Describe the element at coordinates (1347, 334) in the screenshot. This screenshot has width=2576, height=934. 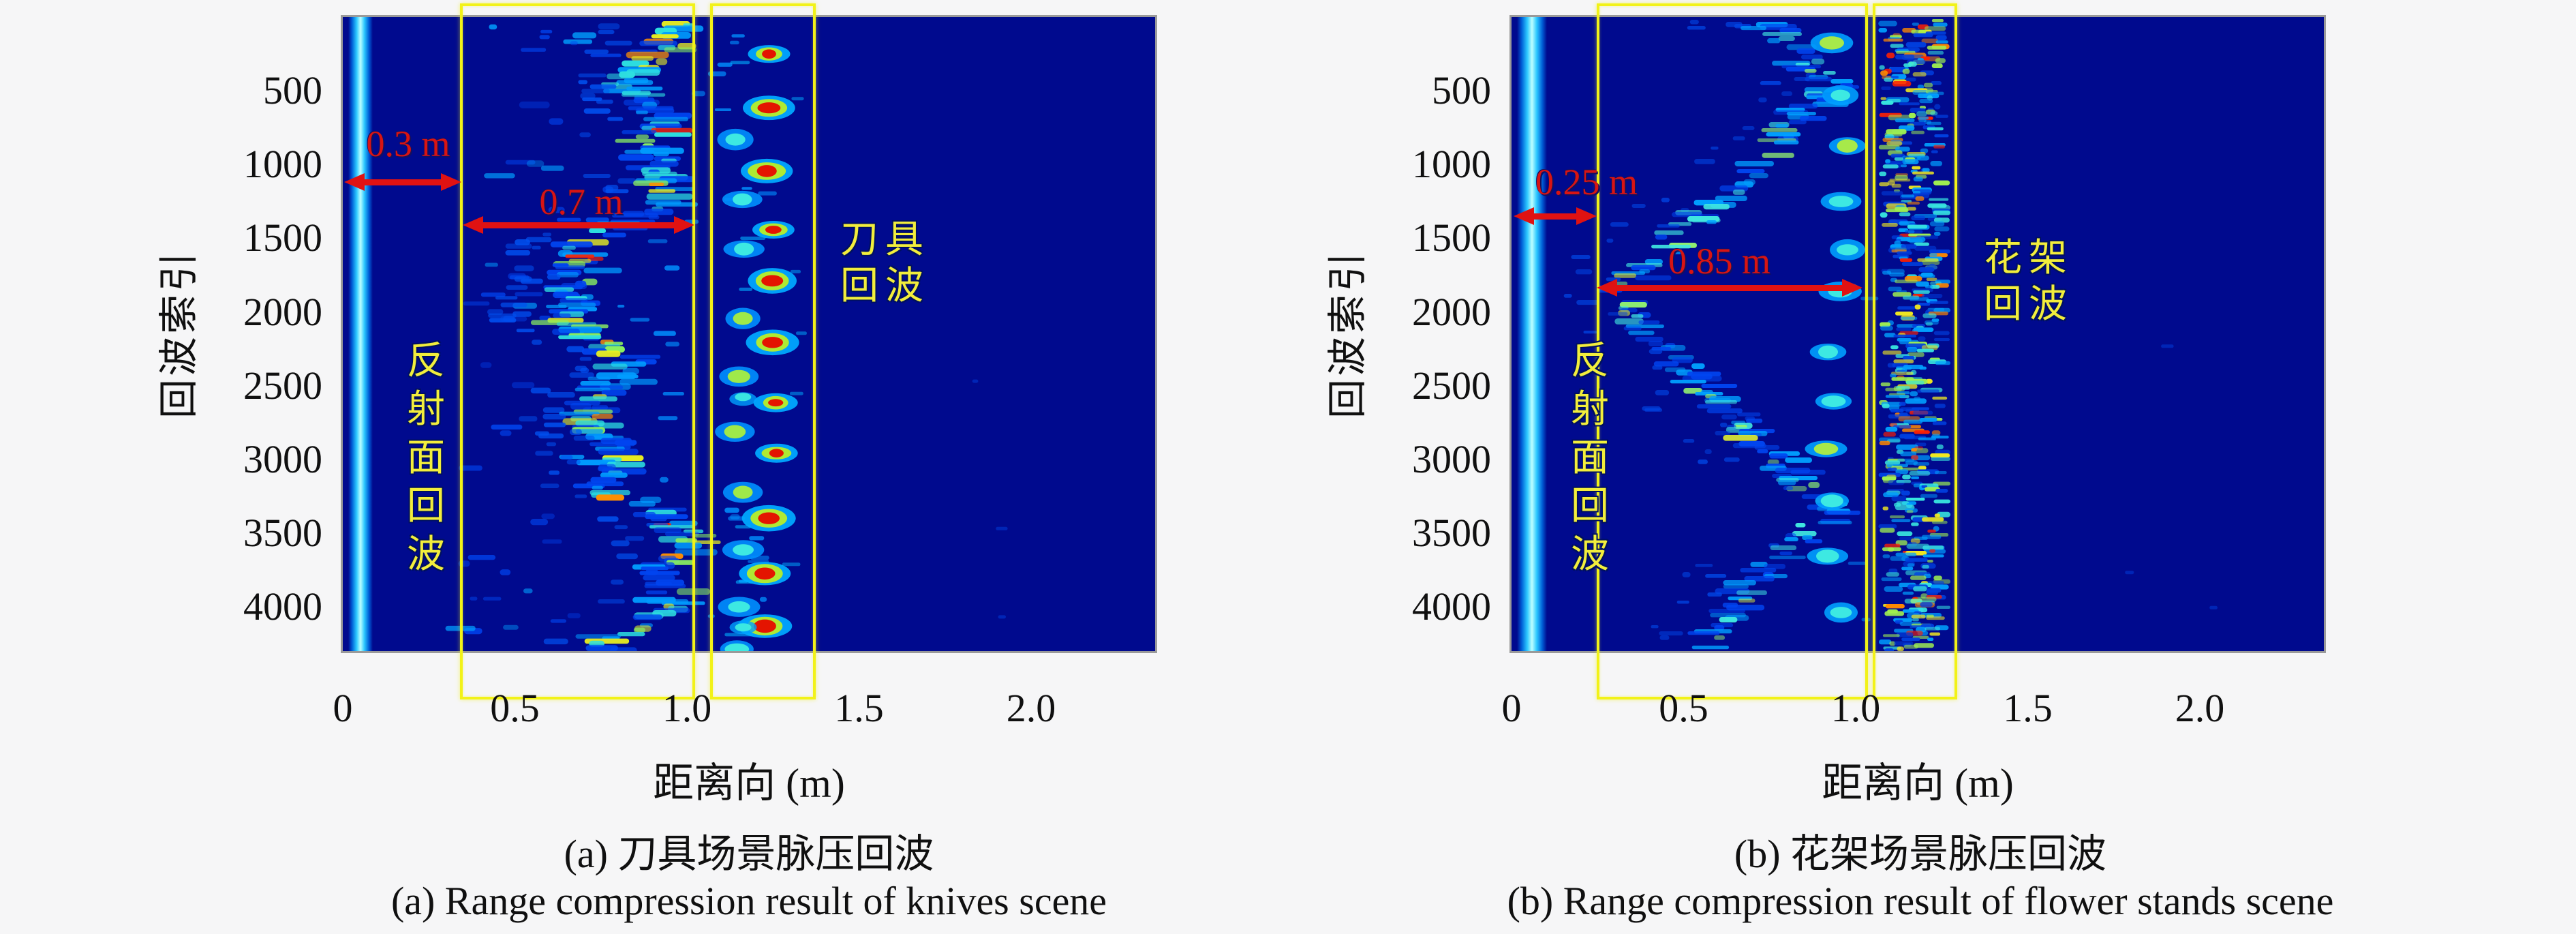
I see `y-axis-label-flower: 回波索引` at that location.